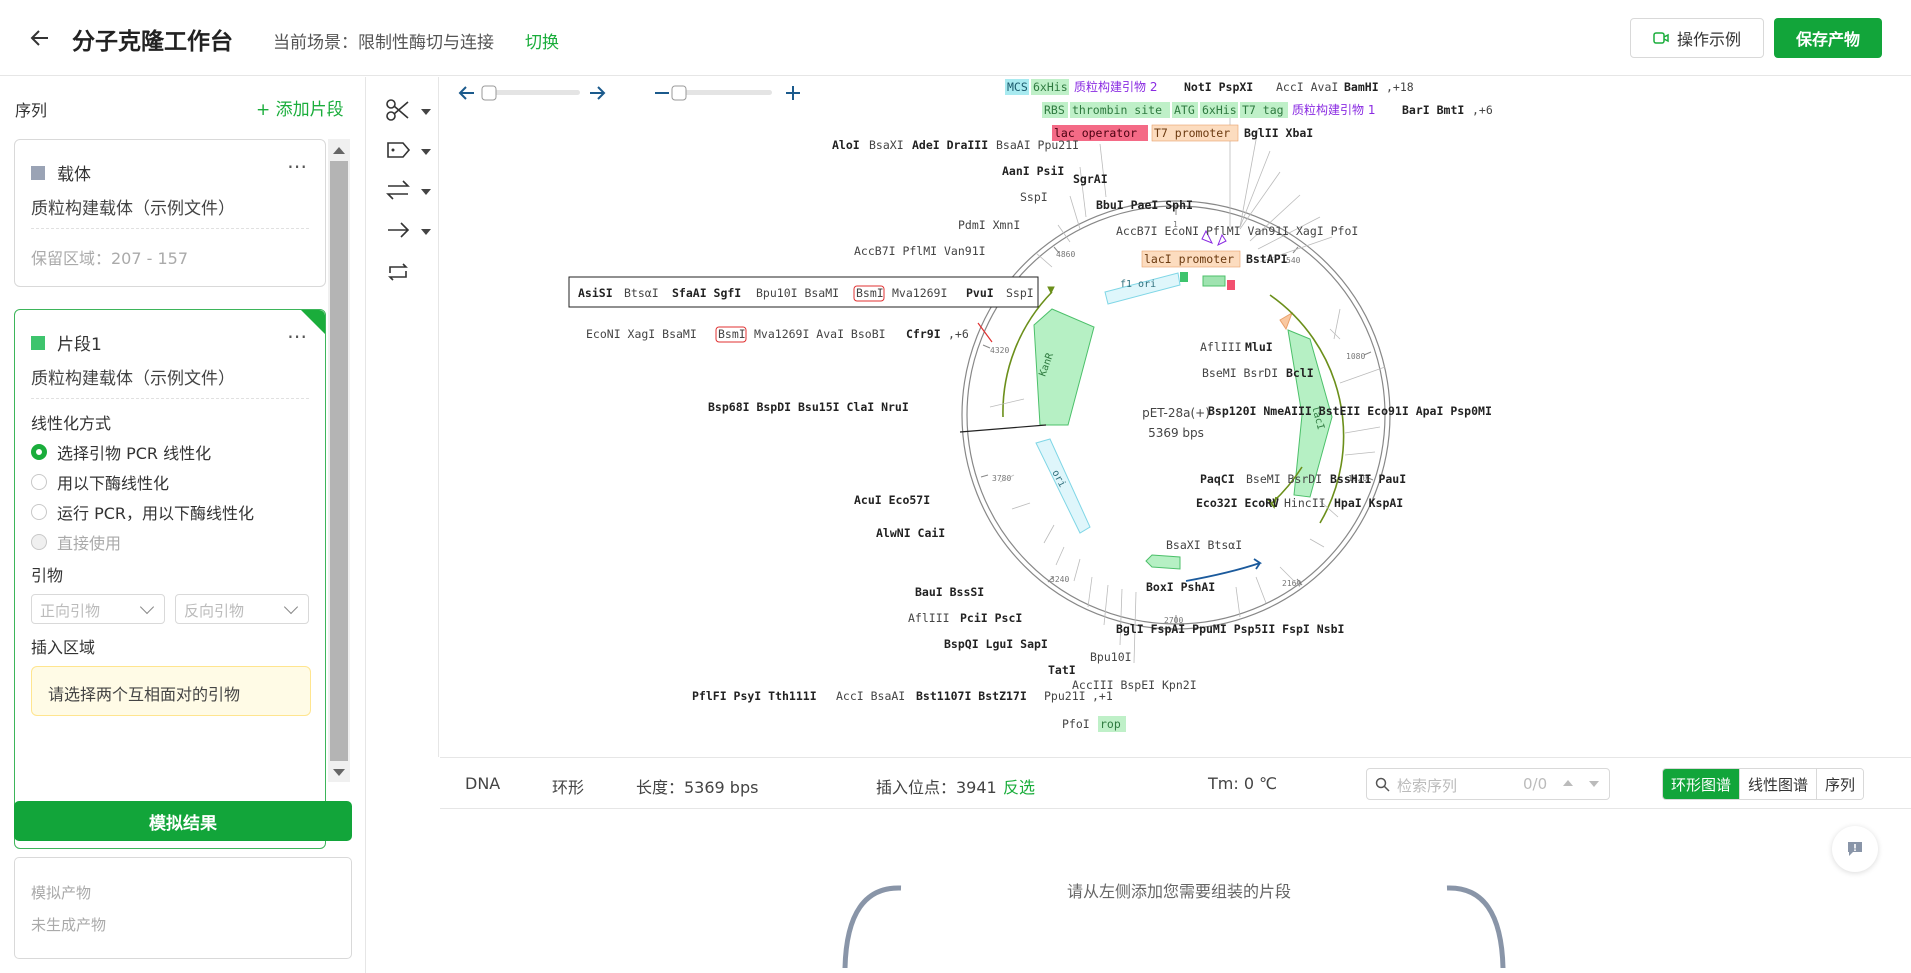 Image resolution: width=1911 pixels, height=973 pixels. I want to click on ori-feature, so click(1063, 486).